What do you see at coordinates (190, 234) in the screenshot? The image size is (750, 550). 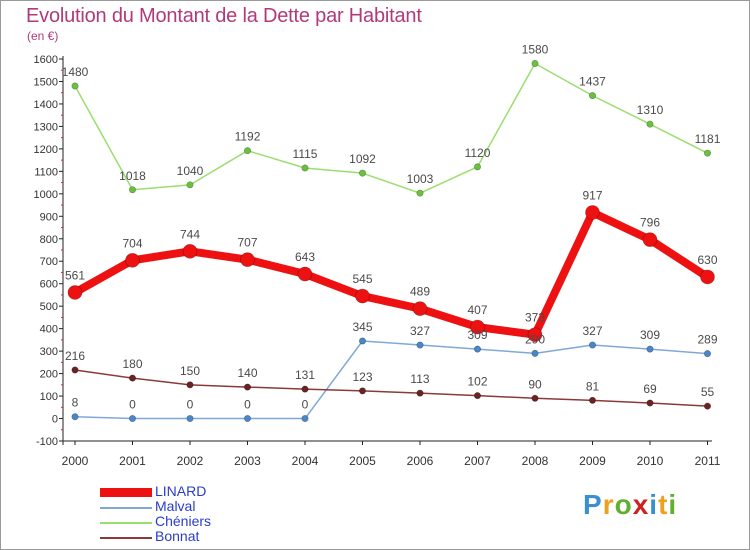 I see `data-label: 744` at bounding box center [190, 234].